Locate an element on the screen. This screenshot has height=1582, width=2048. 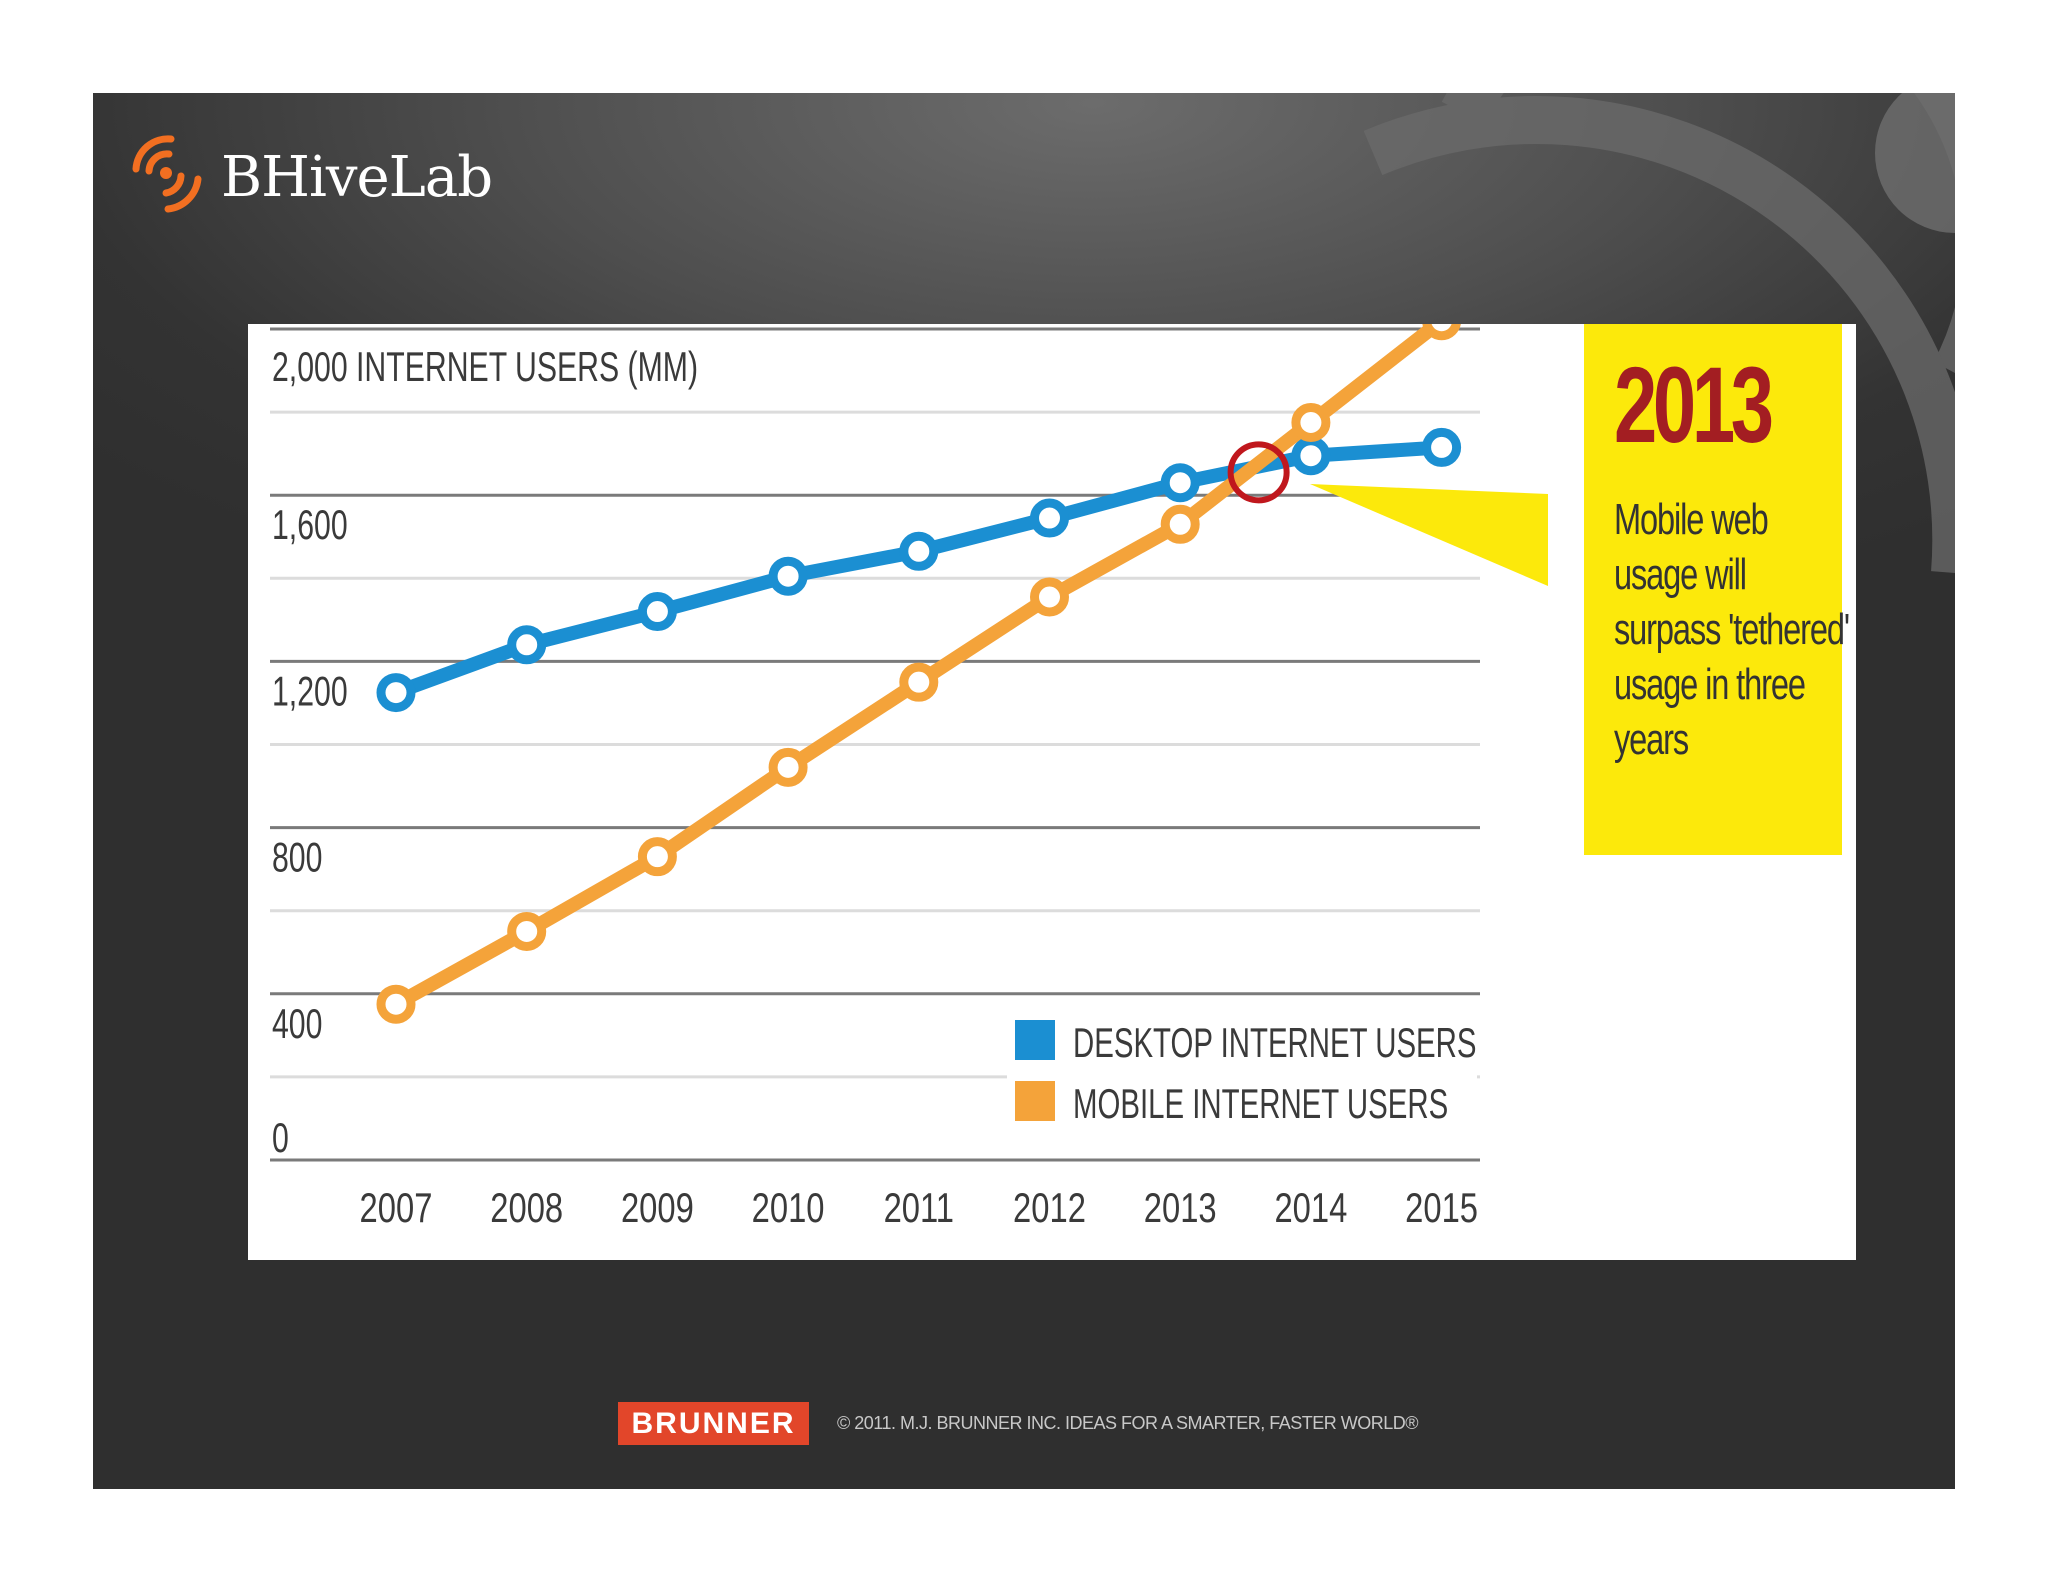
signal-arcs-decoration is located at coordinates (1659, 333).